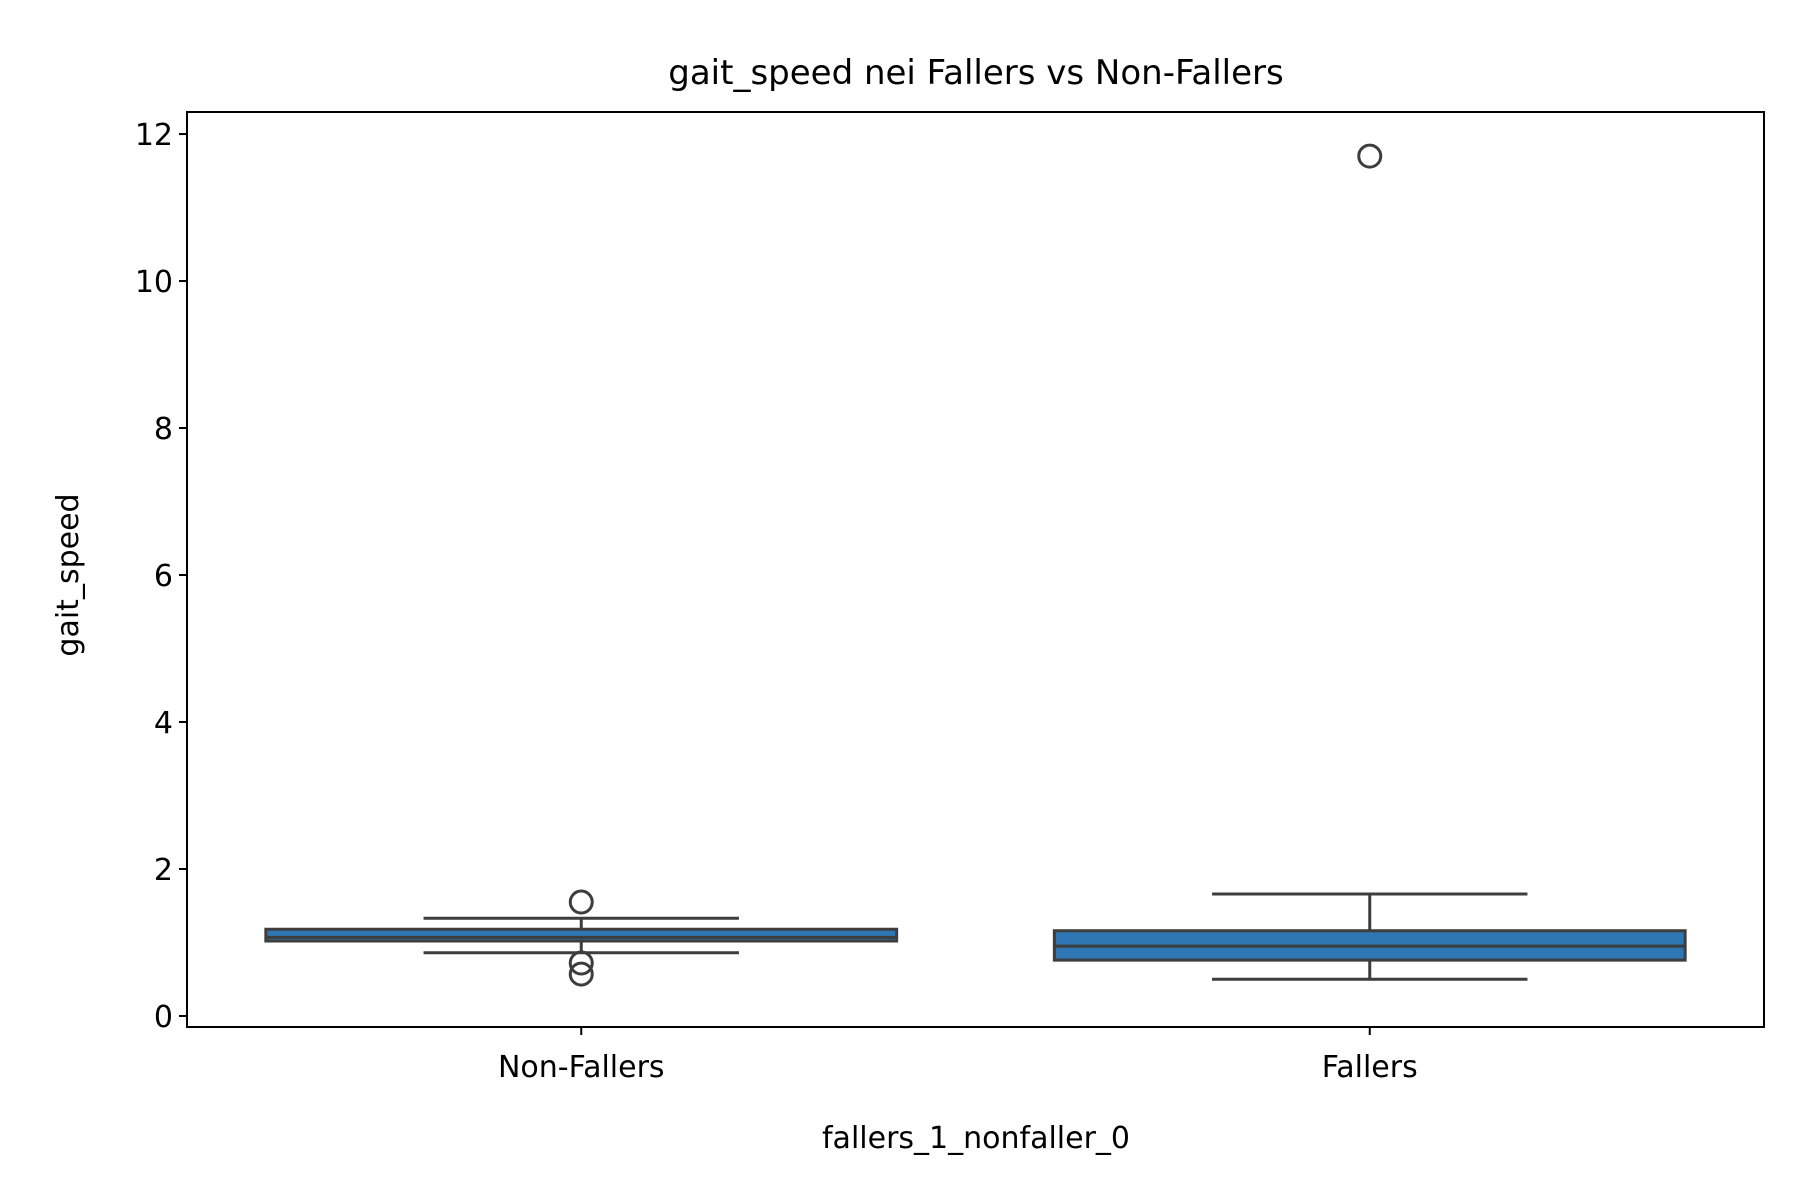 The image size is (1800, 1200). What do you see at coordinates (1370, 1067) in the screenshot?
I see `x-tick-label: Fallers` at bounding box center [1370, 1067].